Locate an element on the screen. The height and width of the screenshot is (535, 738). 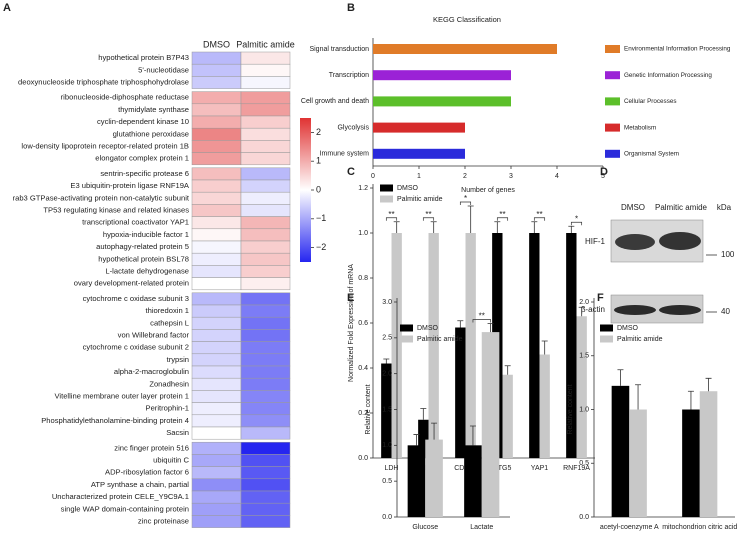
y-tick-label: 2.0 is located at coordinates (387, 374).